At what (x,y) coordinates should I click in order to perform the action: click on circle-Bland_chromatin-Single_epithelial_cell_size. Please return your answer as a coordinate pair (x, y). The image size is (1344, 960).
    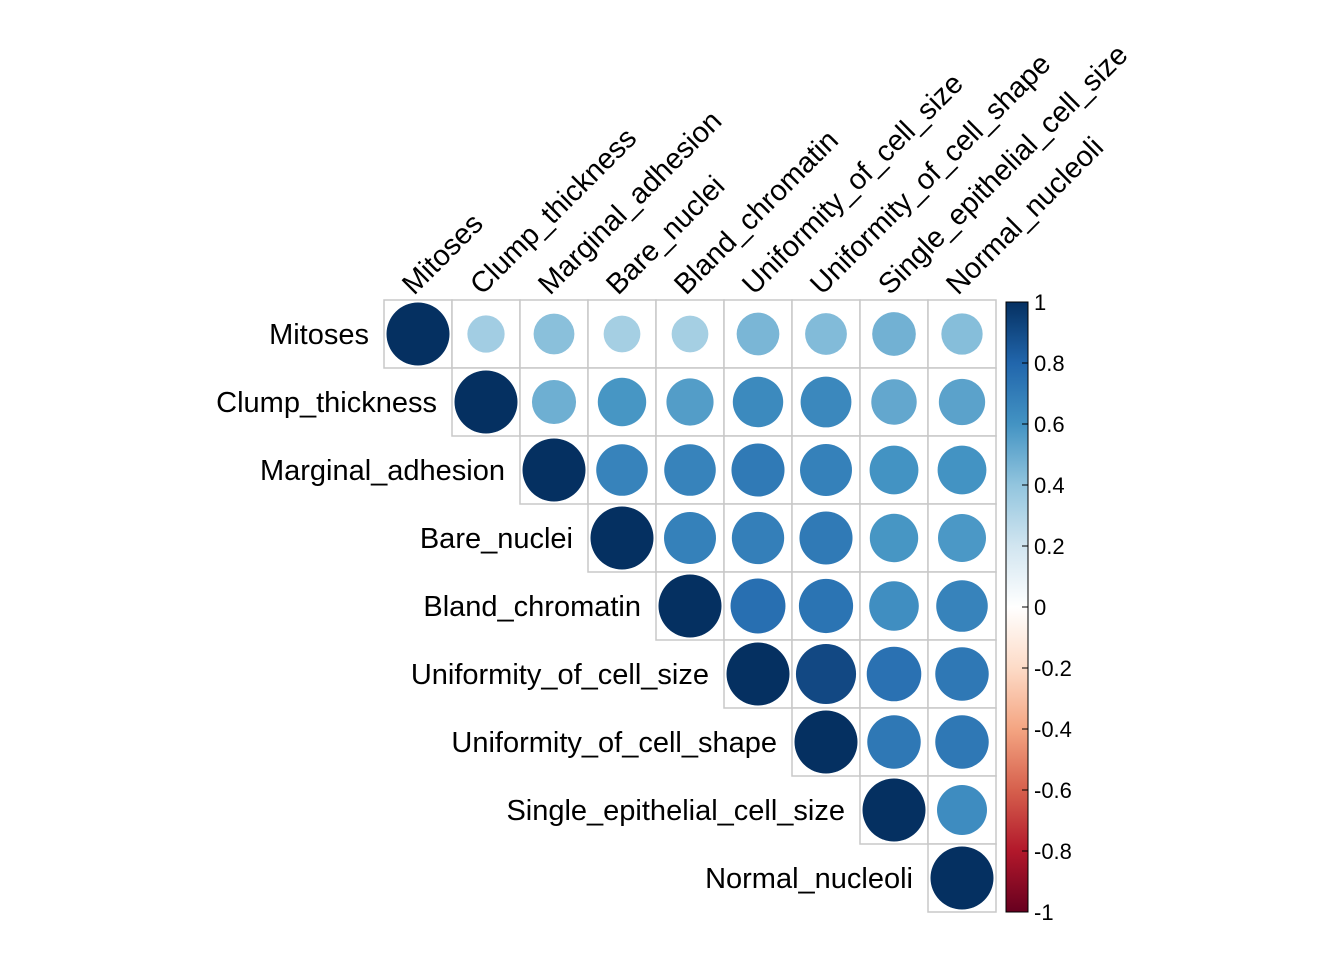
    Looking at the image, I should click on (894, 606).